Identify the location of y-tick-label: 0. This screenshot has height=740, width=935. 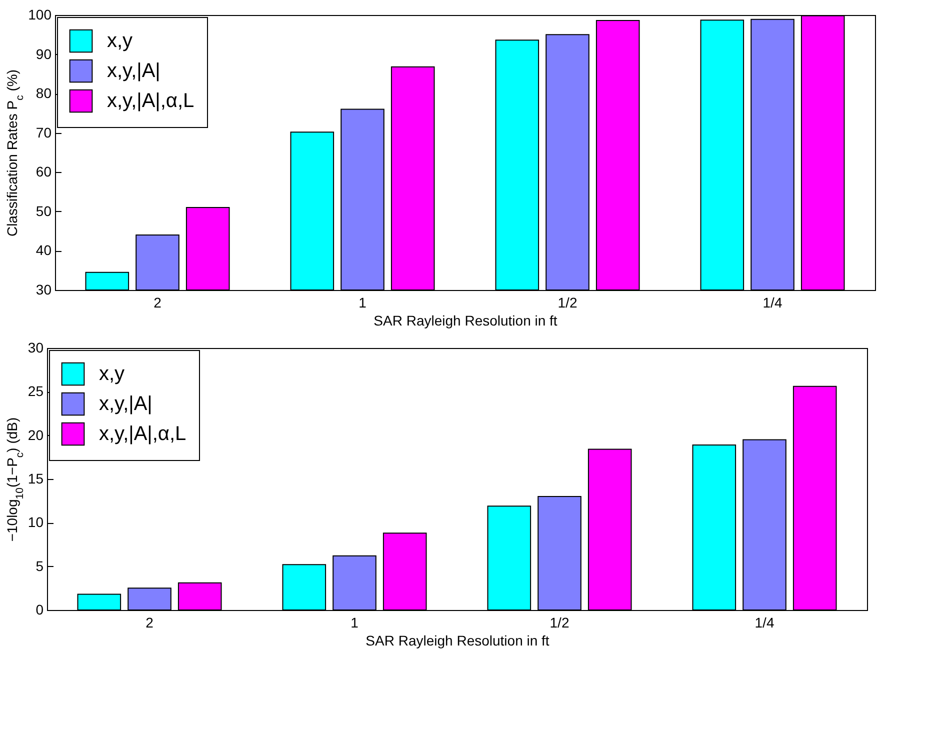
(40, 610).